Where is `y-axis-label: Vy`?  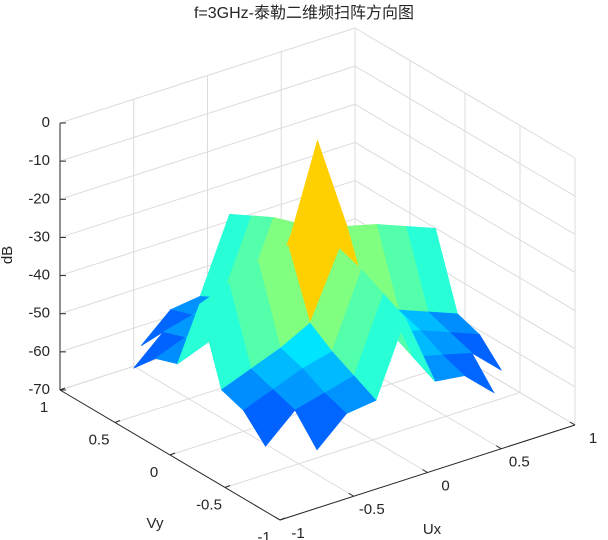 y-axis-label: Vy is located at coordinates (155, 523).